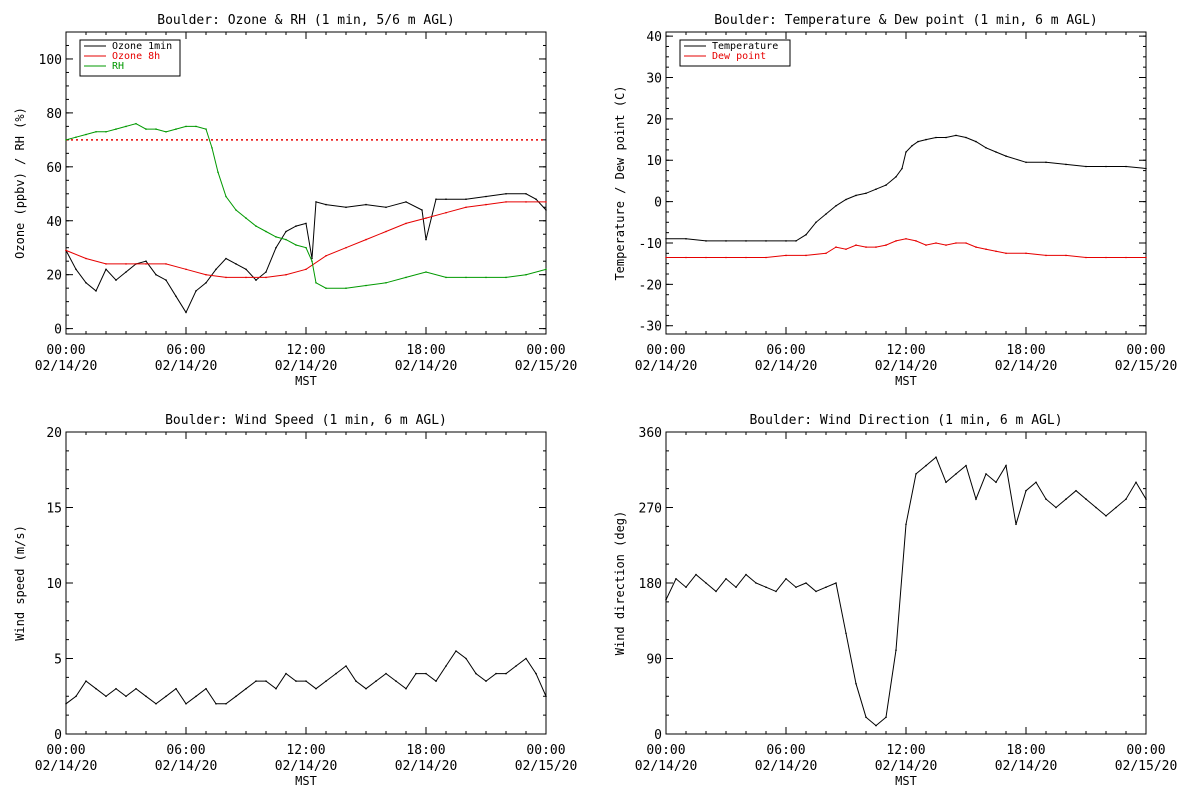  I want to click on y-tick-label: 30, so click(654, 79).